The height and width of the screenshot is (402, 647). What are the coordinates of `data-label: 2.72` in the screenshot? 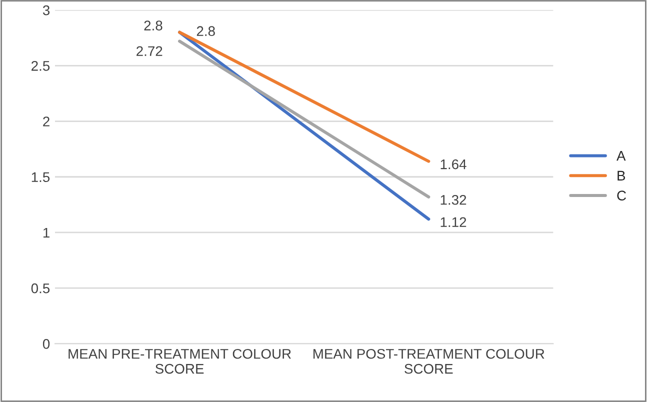 It's located at (149, 51).